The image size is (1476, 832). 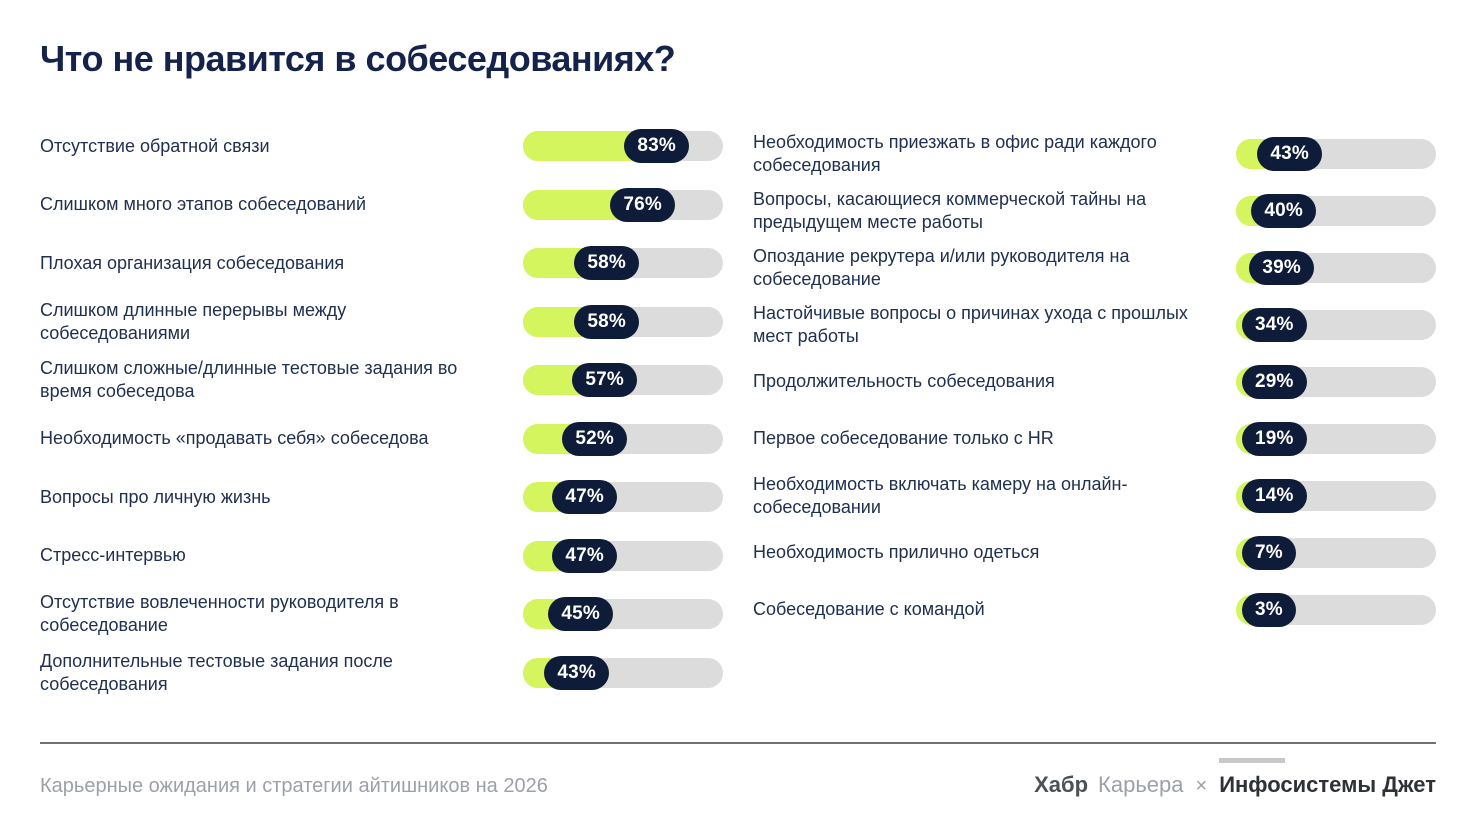 I want to click on bar-track: 7%, so click(x=1336, y=552).